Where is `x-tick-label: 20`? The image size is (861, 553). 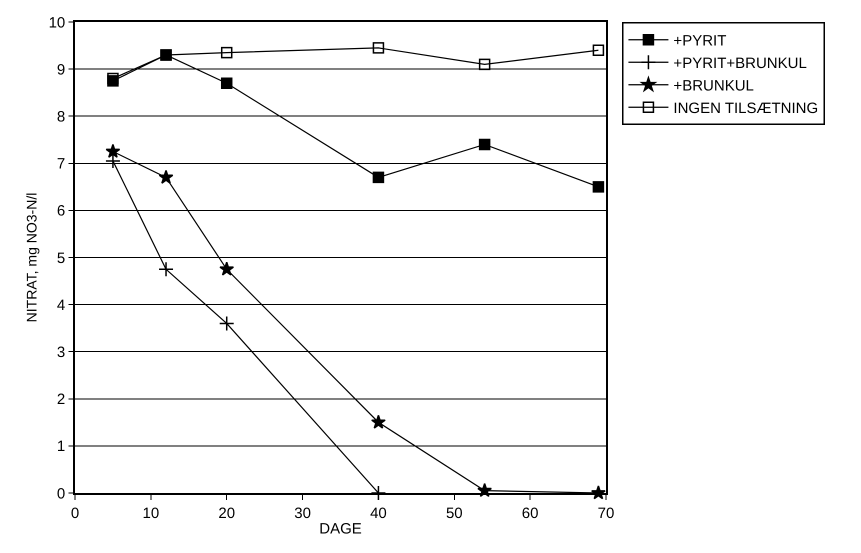
x-tick-label: 20 is located at coordinates (227, 513).